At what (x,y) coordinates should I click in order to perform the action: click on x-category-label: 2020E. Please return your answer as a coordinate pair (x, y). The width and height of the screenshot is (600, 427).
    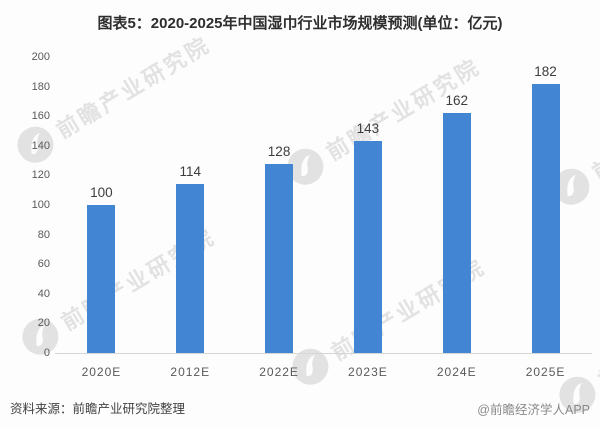
    Looking at the image, I should click on (101, 372).